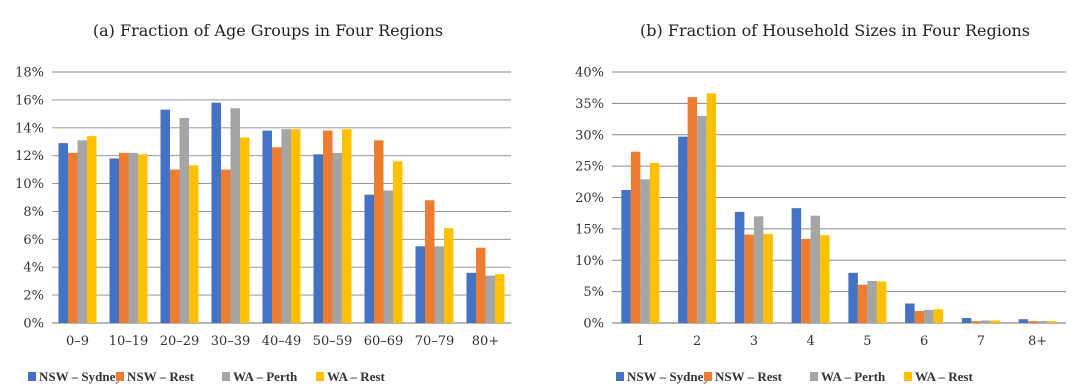  I want to click on x-tick-label: 50–59, so click(333, 341).